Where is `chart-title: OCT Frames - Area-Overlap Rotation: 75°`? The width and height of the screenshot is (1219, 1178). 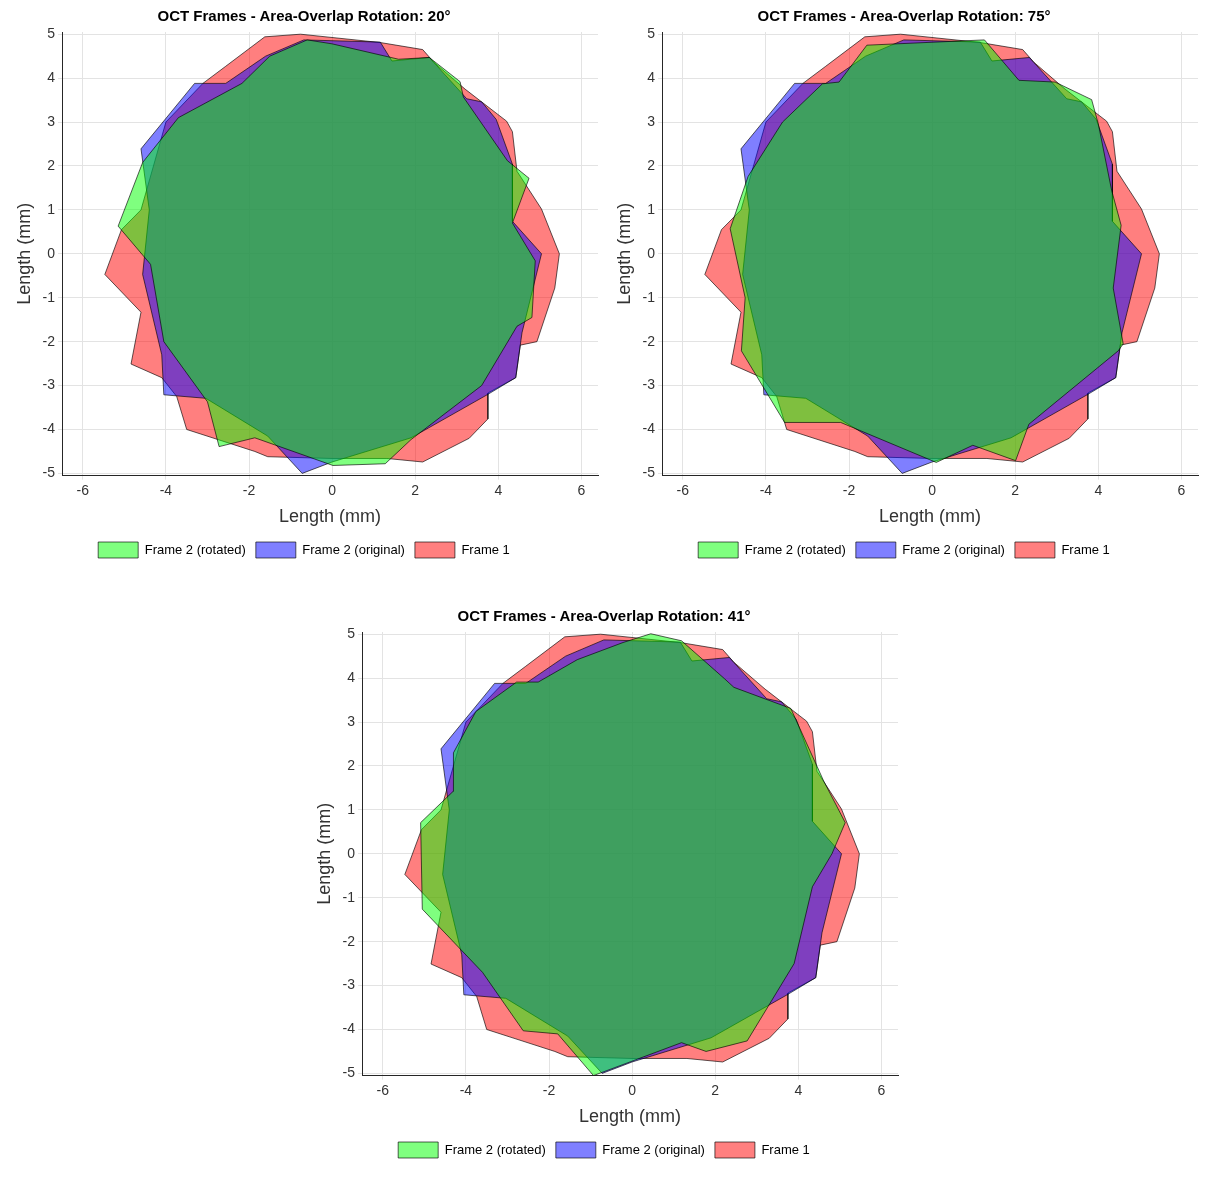 chart-title: OCT Frames - Area-Overlap Rotation: 75° is located at coordinates (903, 16).